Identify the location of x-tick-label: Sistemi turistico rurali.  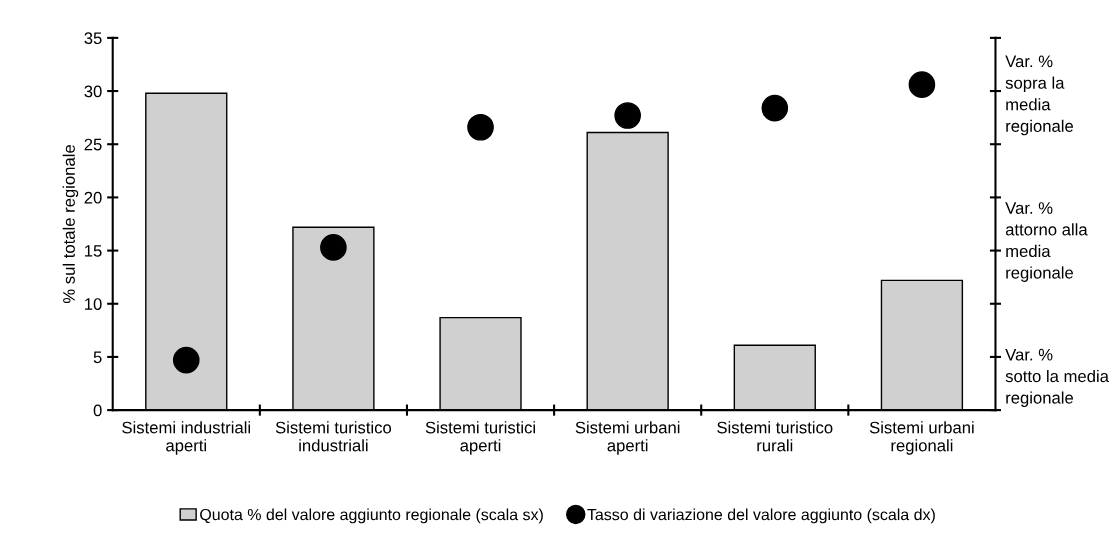
(775, 436).